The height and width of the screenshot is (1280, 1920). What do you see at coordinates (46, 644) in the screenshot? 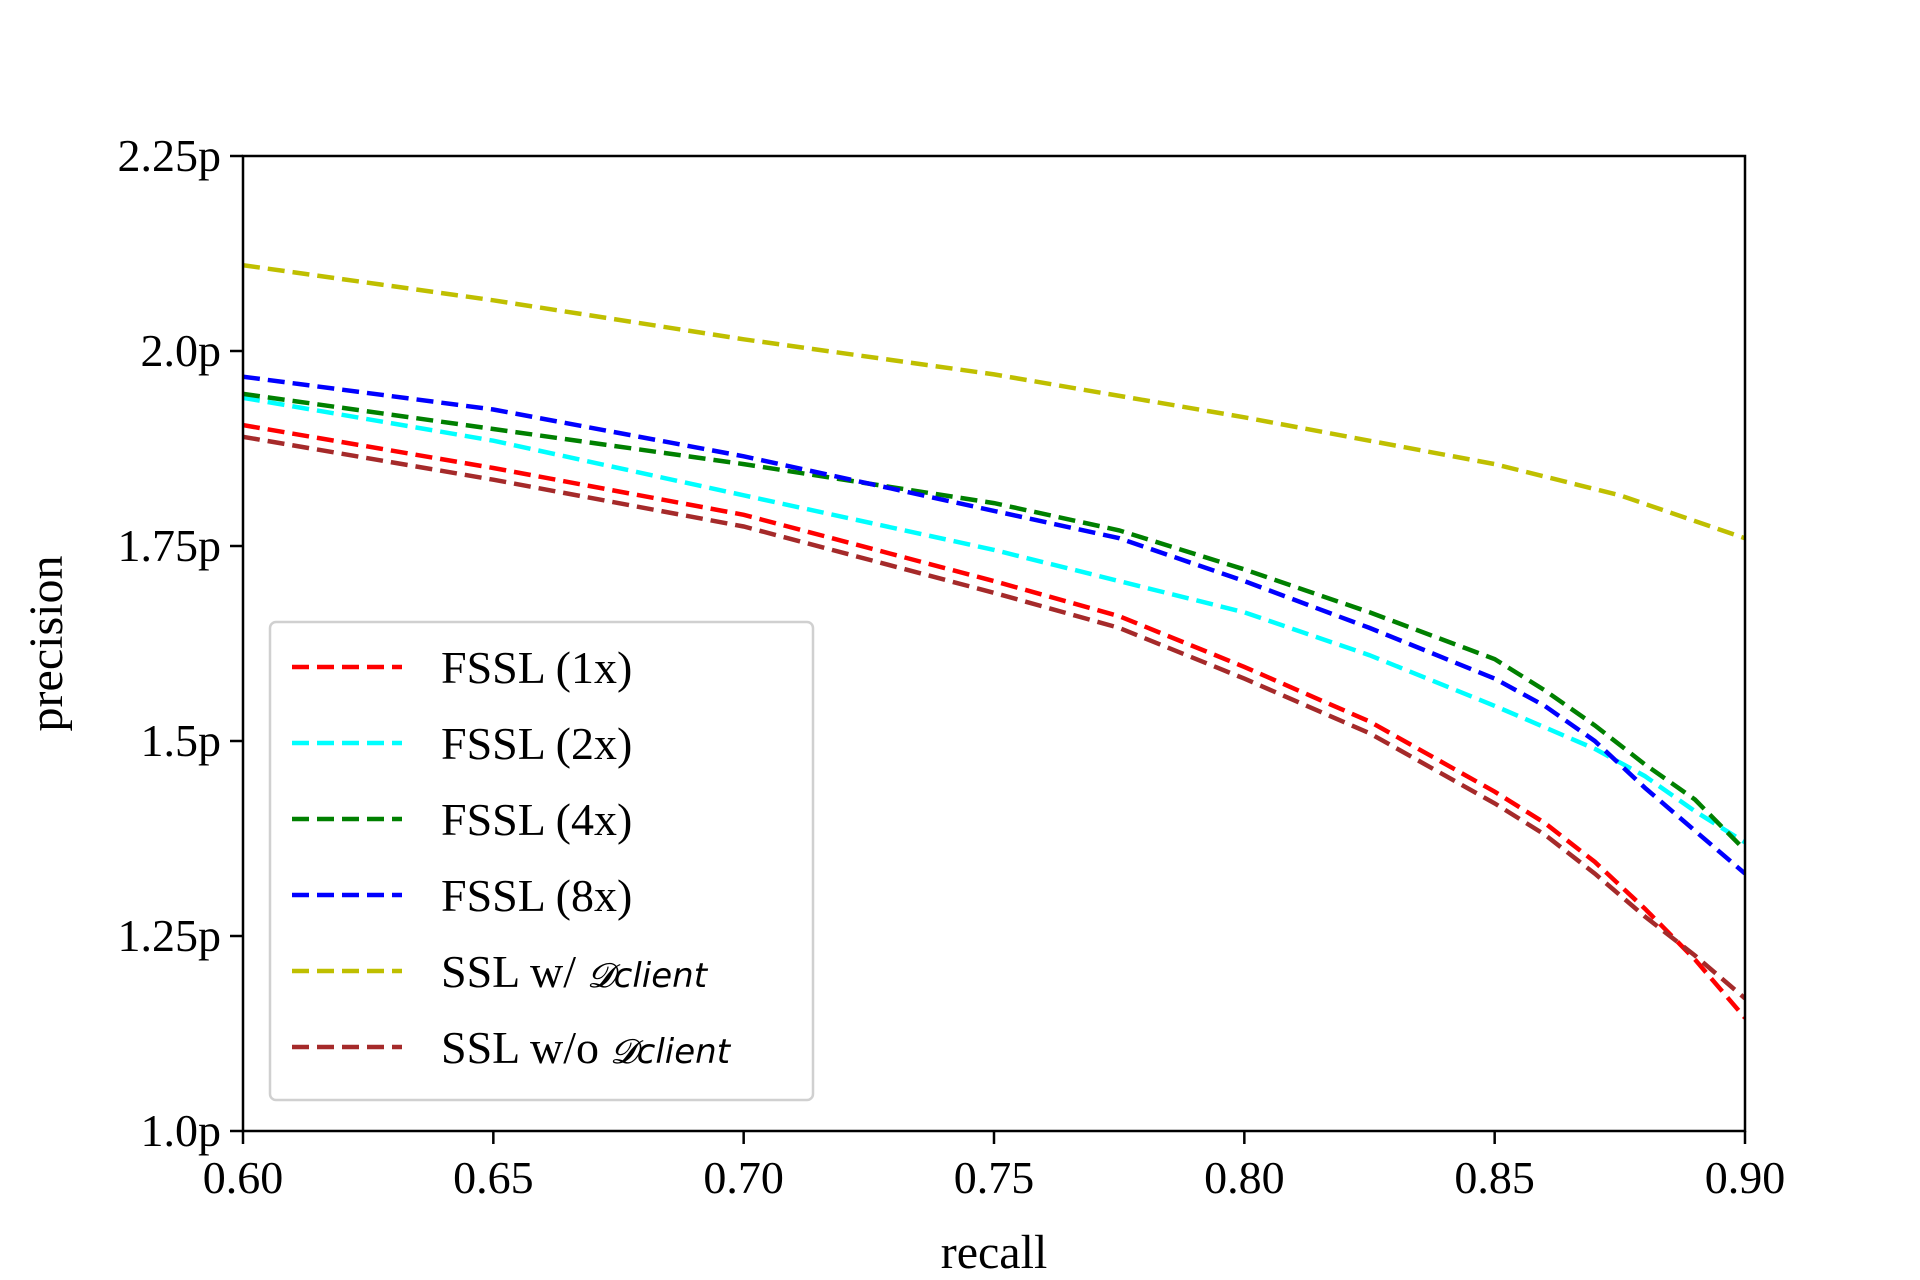
I see `y-axis-label: precision` at bounding box center [46, 644].